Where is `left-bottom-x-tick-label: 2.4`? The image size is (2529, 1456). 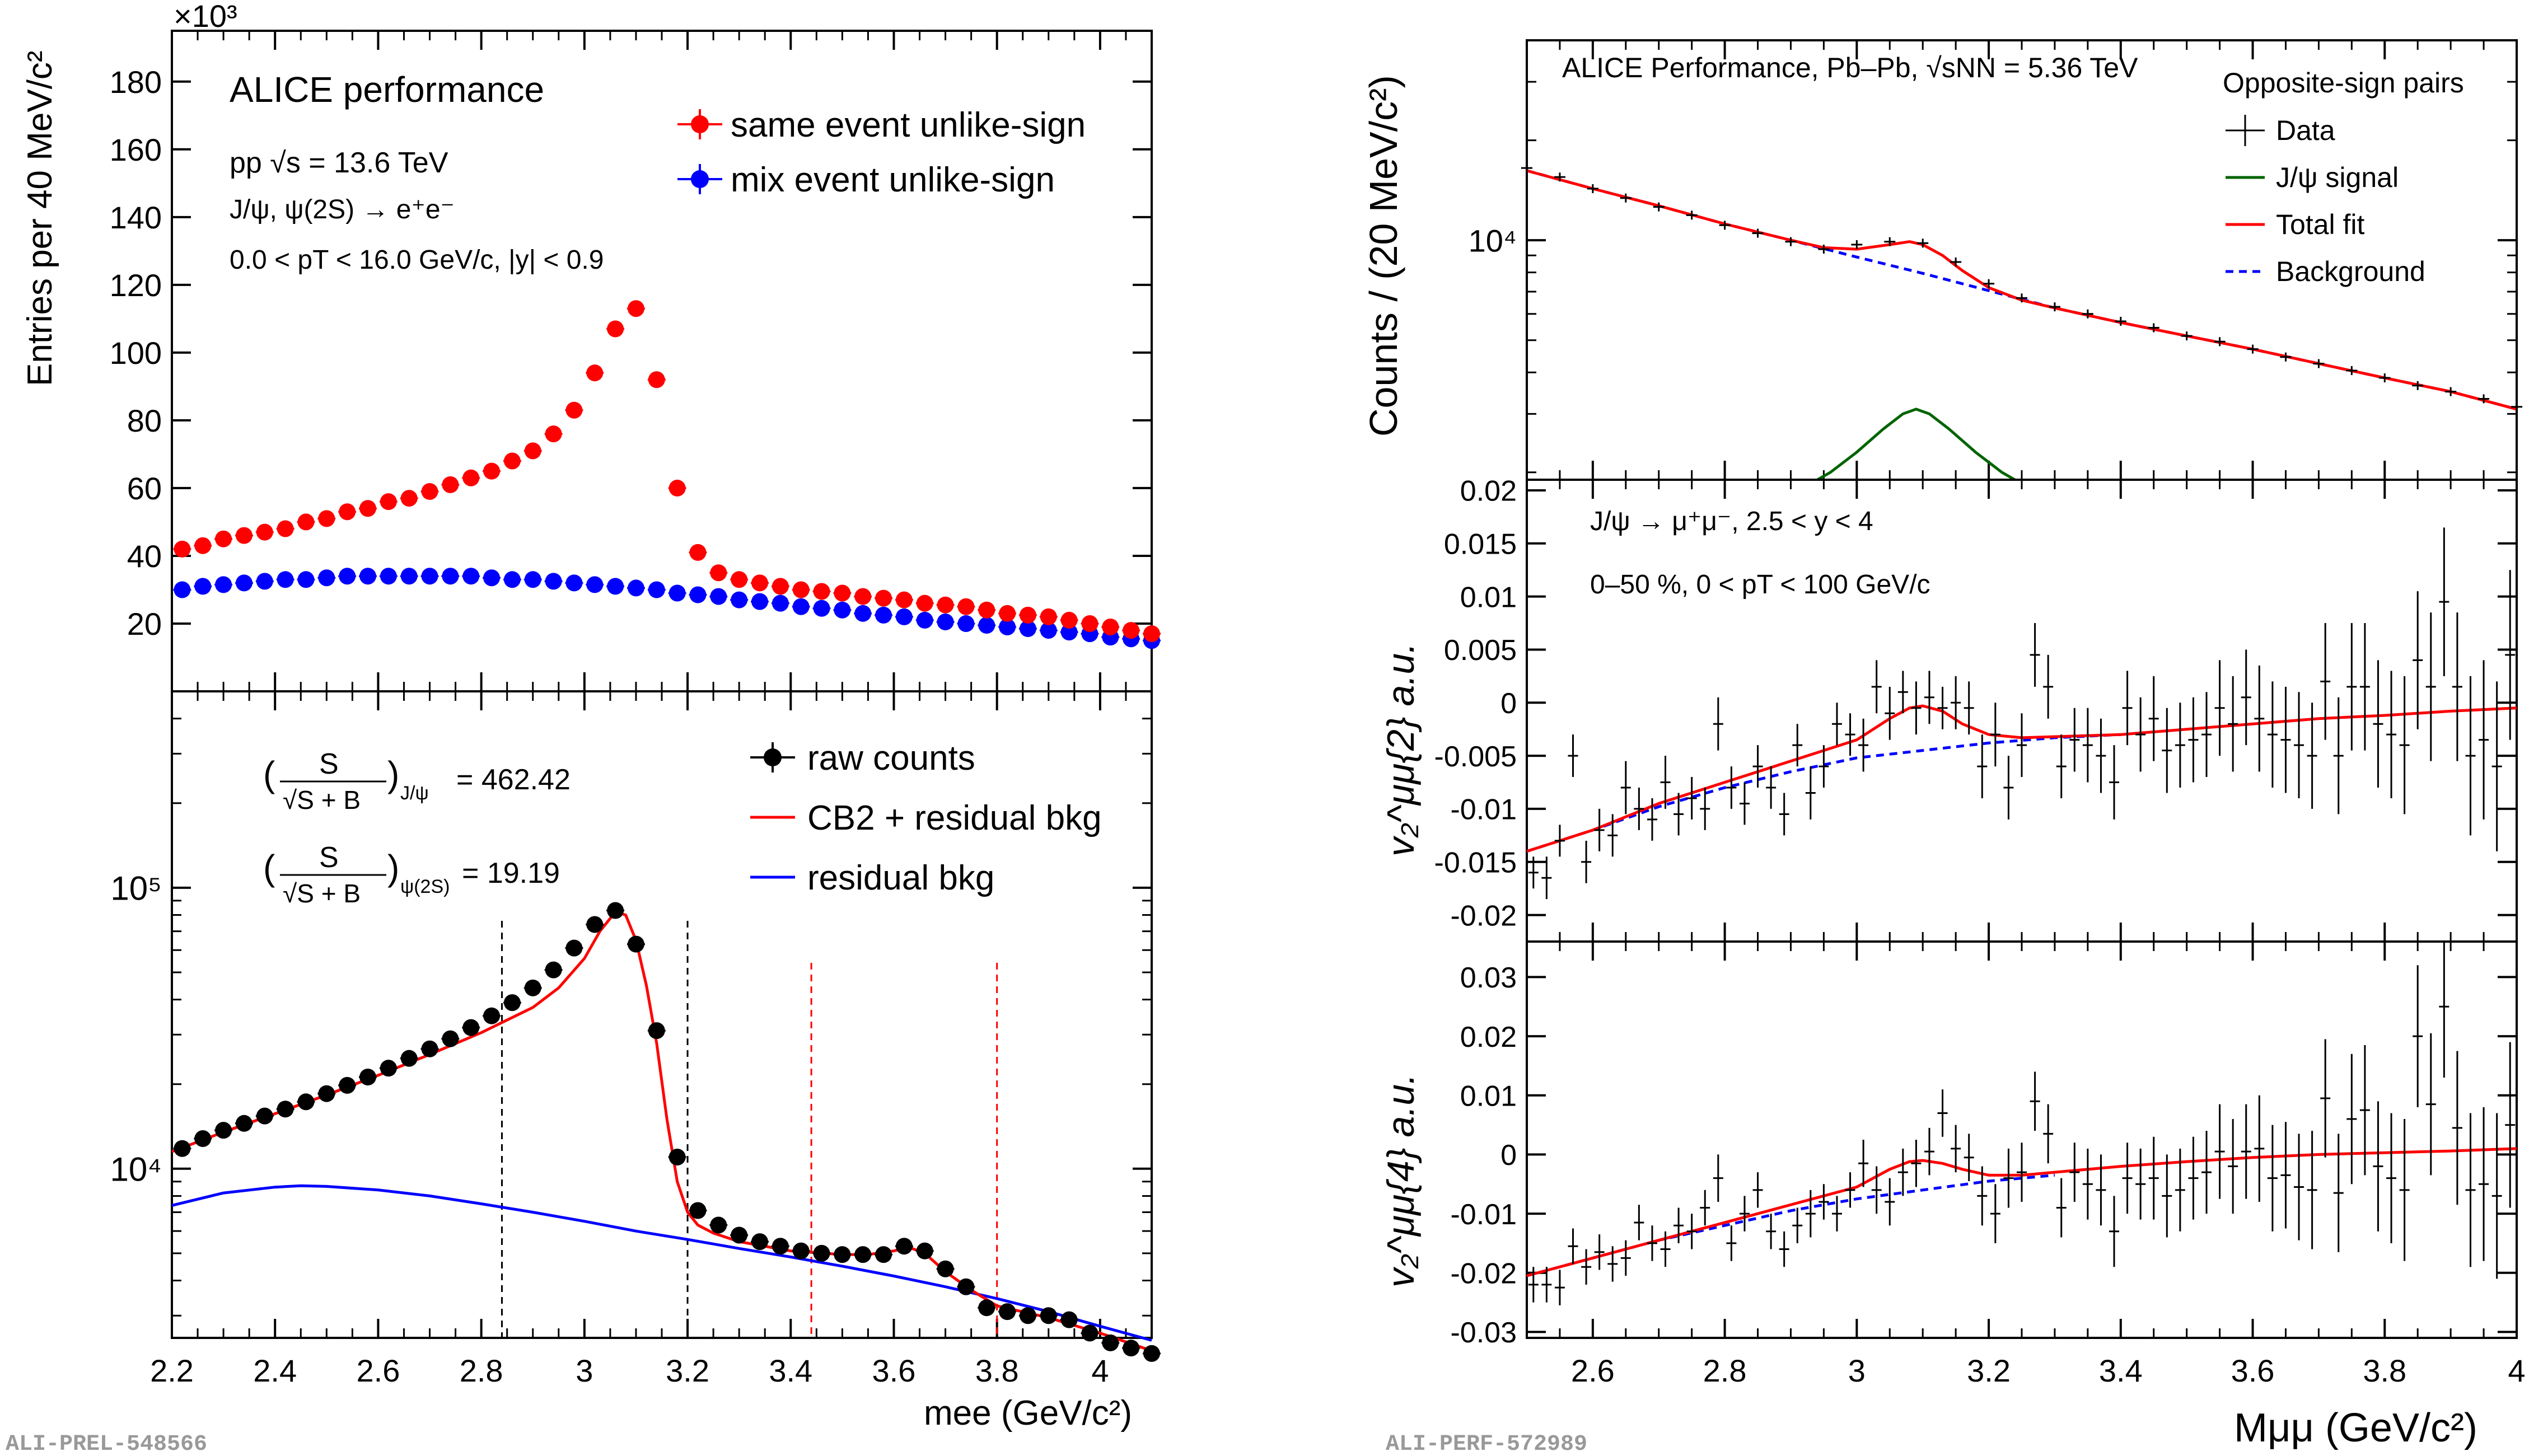
left-bottom-x-tick-label: 2.4 is located at coordinates (275, 1371).